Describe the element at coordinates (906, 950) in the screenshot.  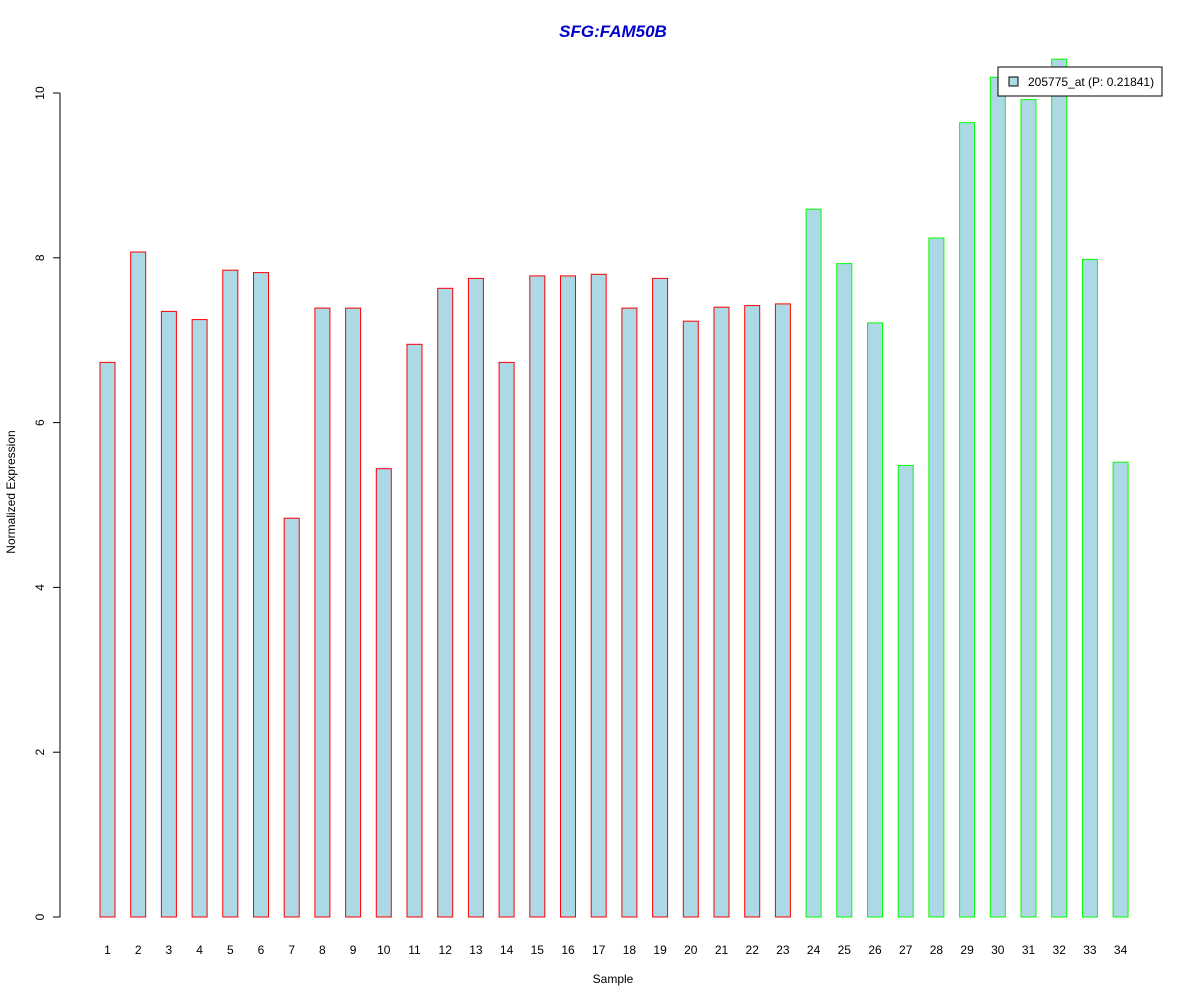
I see `x-tick-label: 27` at that location.